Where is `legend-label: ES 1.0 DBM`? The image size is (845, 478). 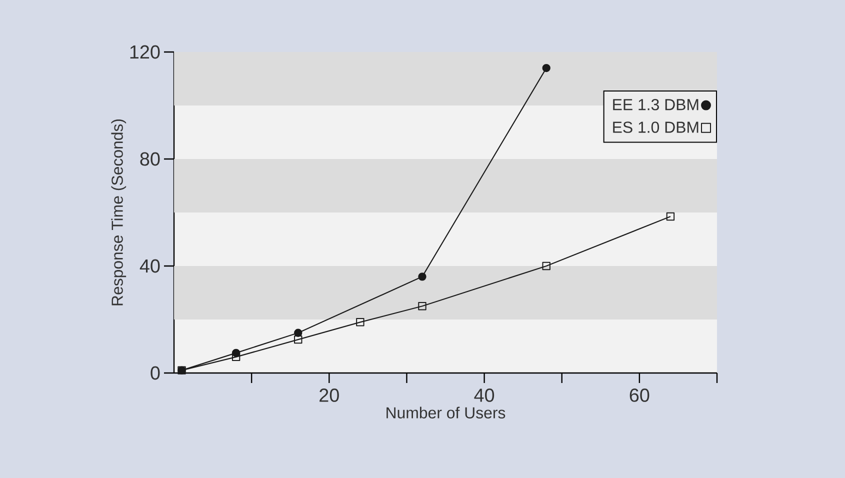
legend-label: ES 1.0 DBM is located at coordinates (655, 127).